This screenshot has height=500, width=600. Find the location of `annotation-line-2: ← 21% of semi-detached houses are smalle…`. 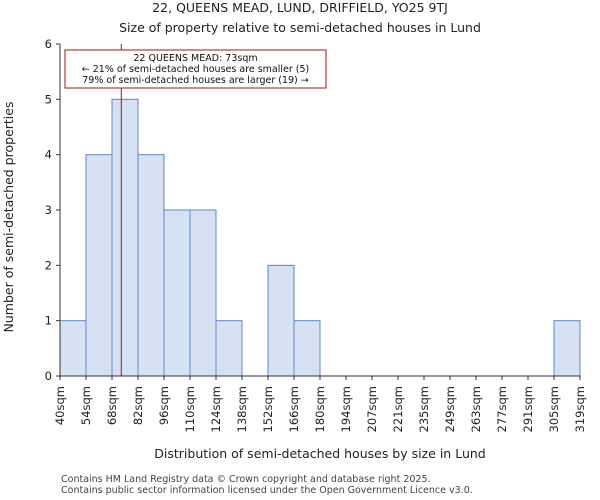

annotation-line-2: ← 21% of semi-detached houses are smalle… is located at coordinates (196, 69).